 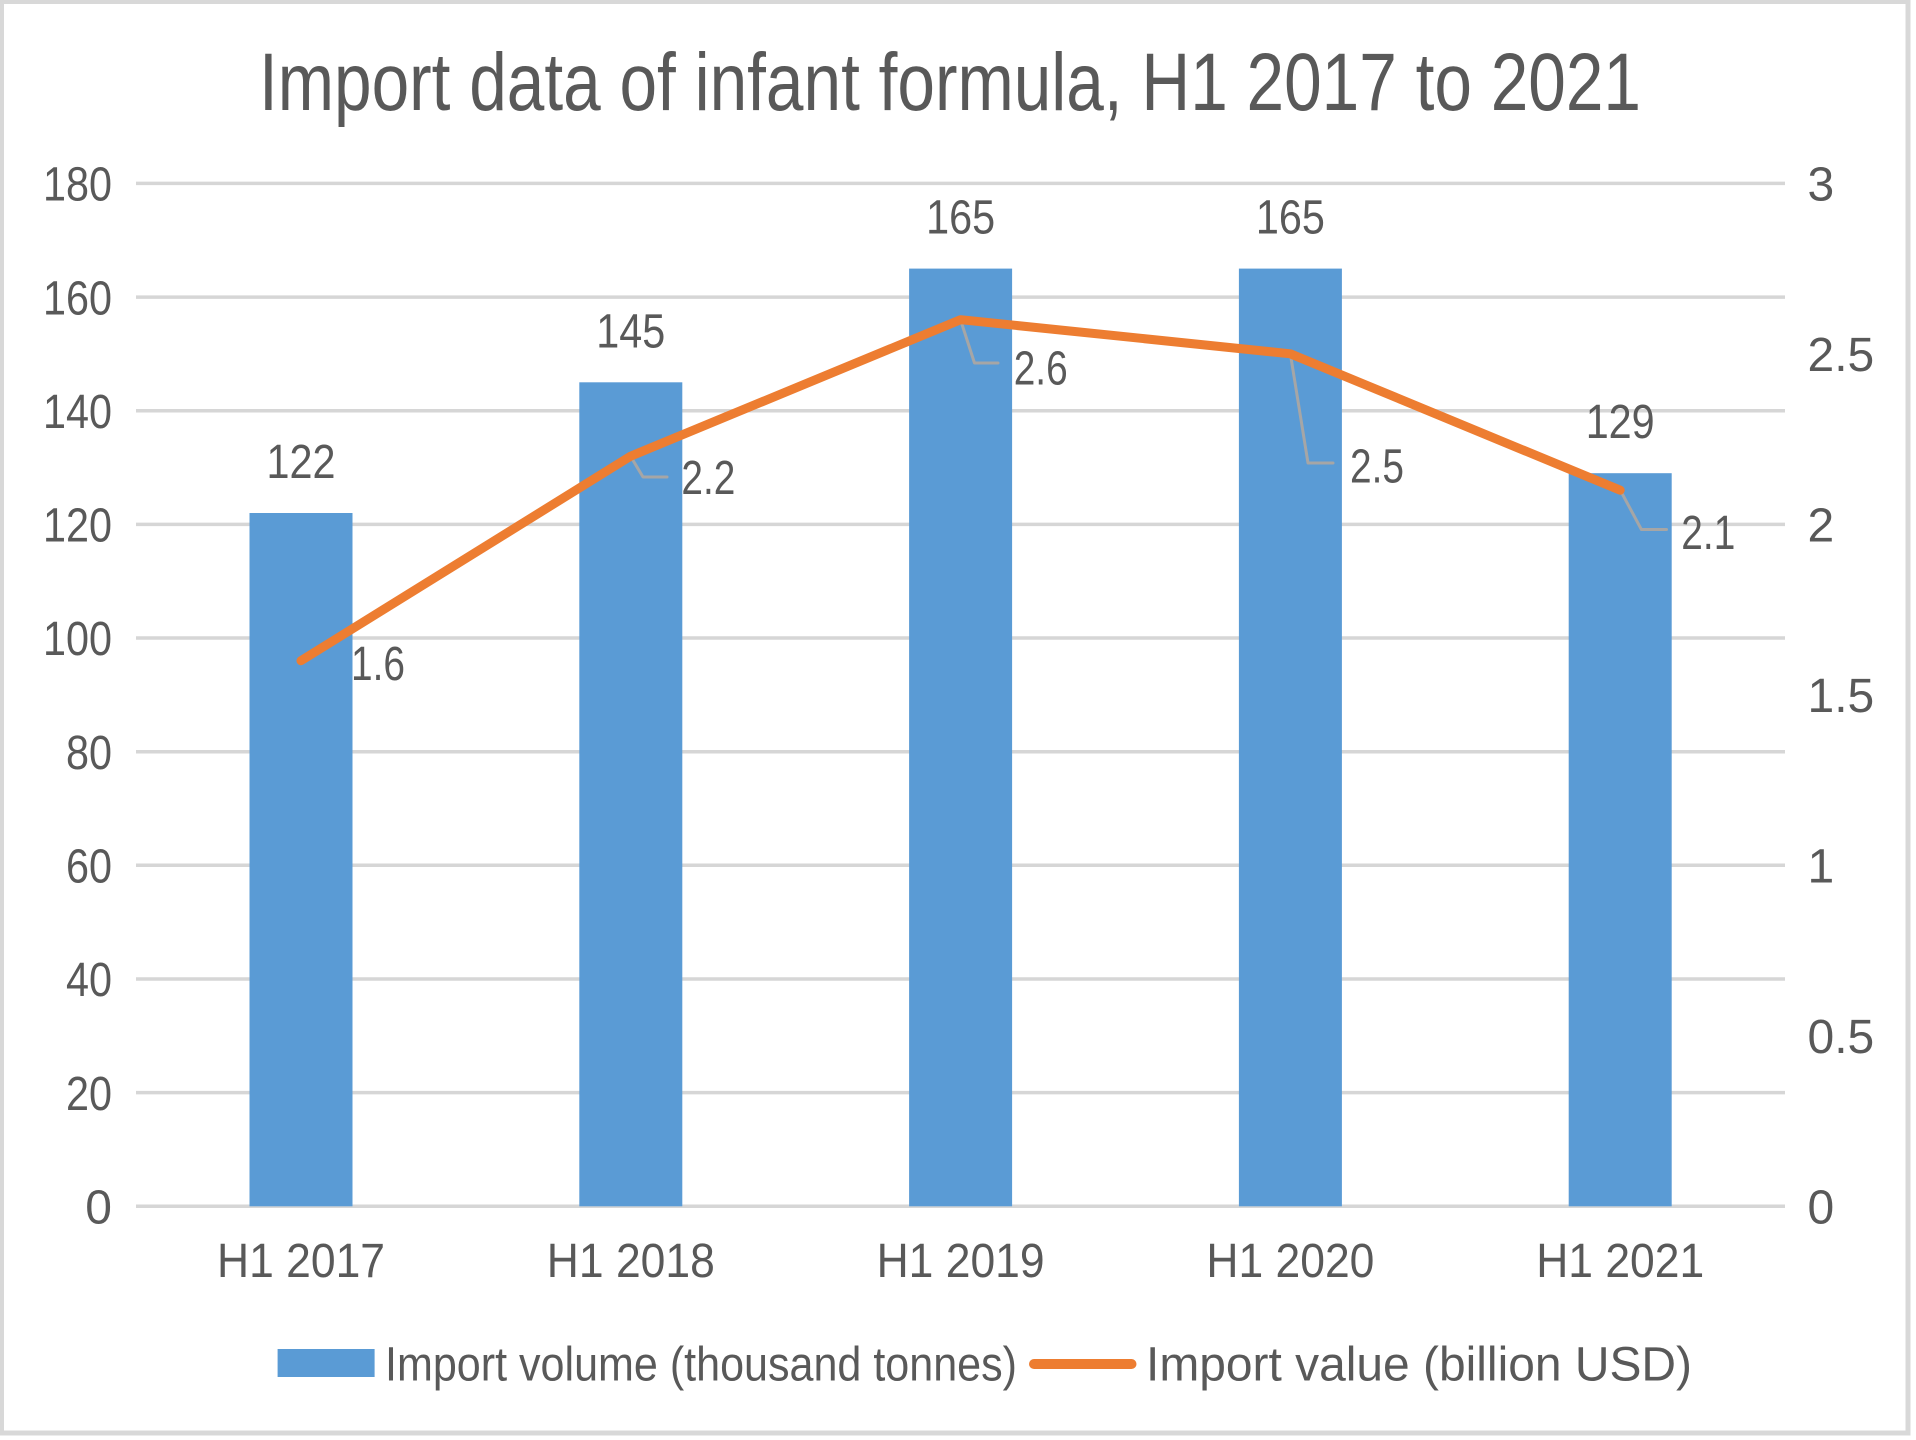 I want to click on svg-text: 145, so click(x=630, y=331).